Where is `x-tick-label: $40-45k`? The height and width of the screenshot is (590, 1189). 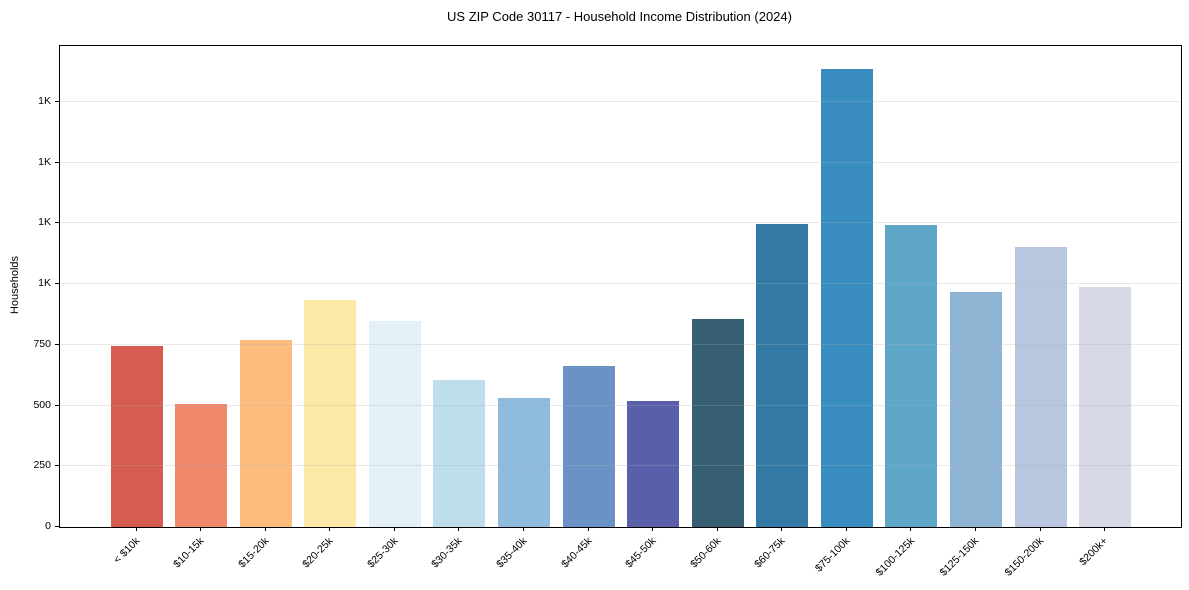
x-tick-label: $40-45k is located at coordinates (576, 553).